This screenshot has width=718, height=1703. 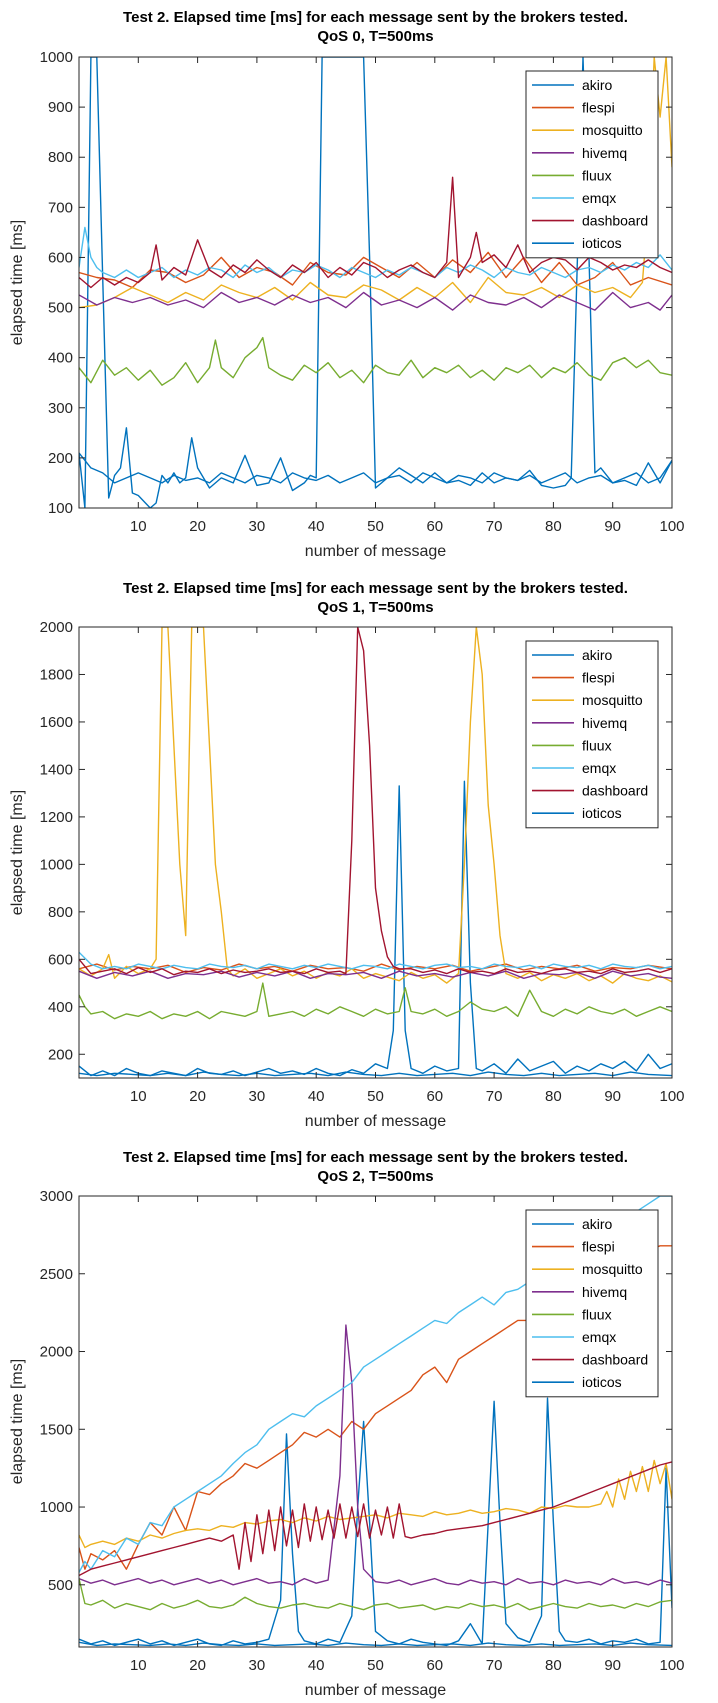 I want to click on y-tick-label: 1800, so click(x=56, y=674).